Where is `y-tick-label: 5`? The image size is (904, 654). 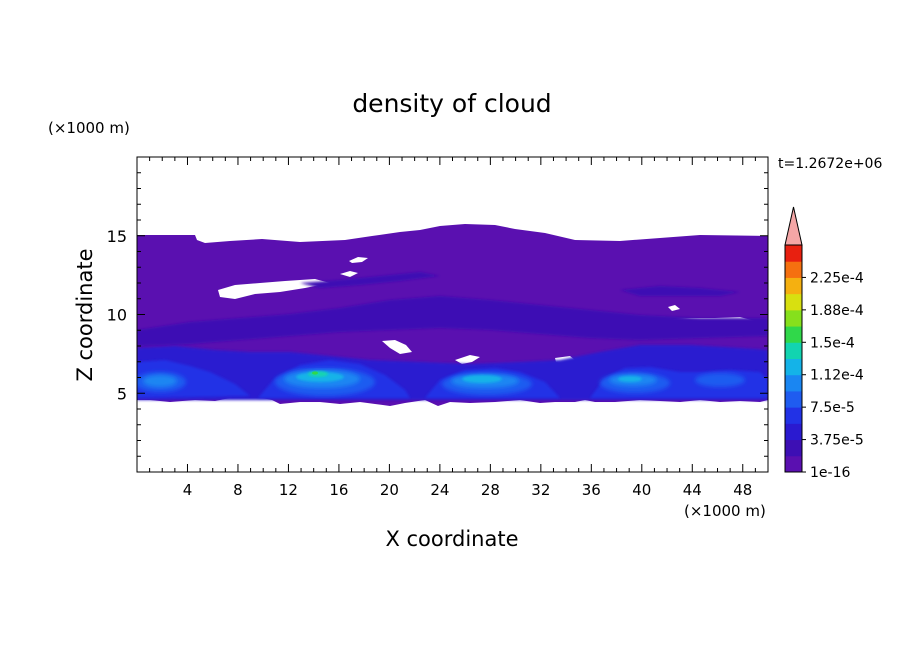
y-tick-label: 5 is located at coordinates (122, 393).